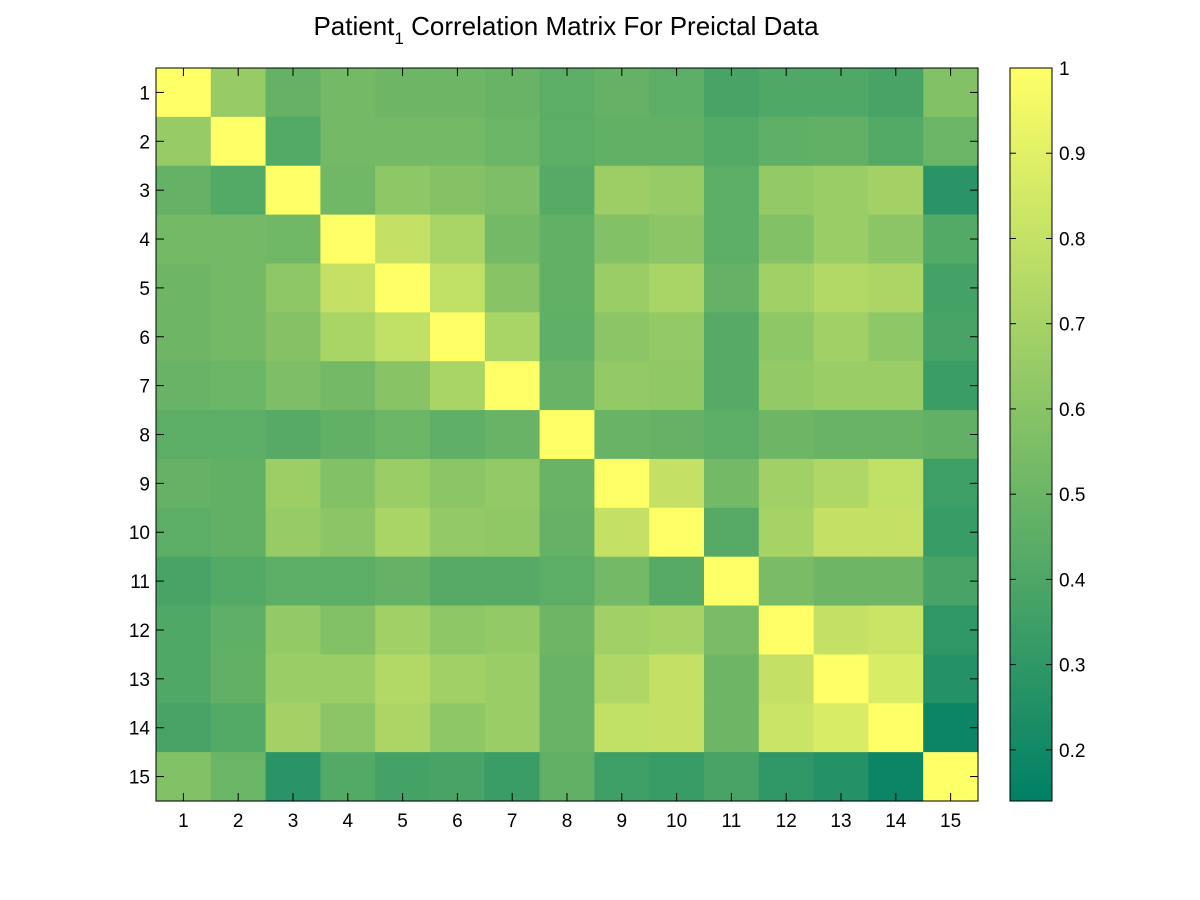  Describe the element at coordinates (1064, 69) in the screenshot. I see `colorbar-tick-label: 1` at that location.